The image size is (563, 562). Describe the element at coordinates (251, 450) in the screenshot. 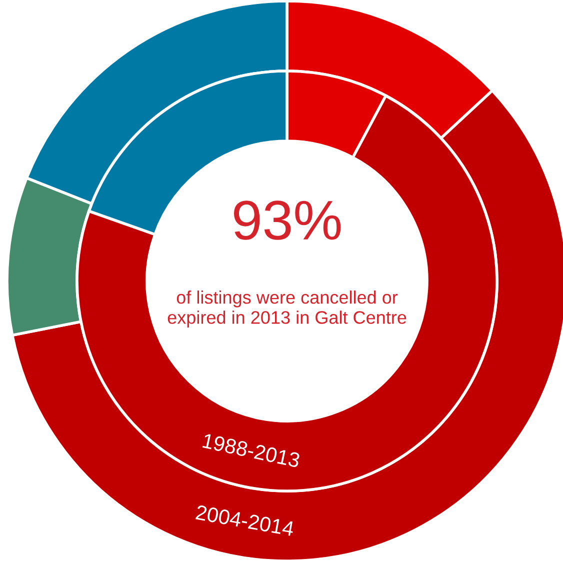

I see `slice-label: 1988-2013` at that location.